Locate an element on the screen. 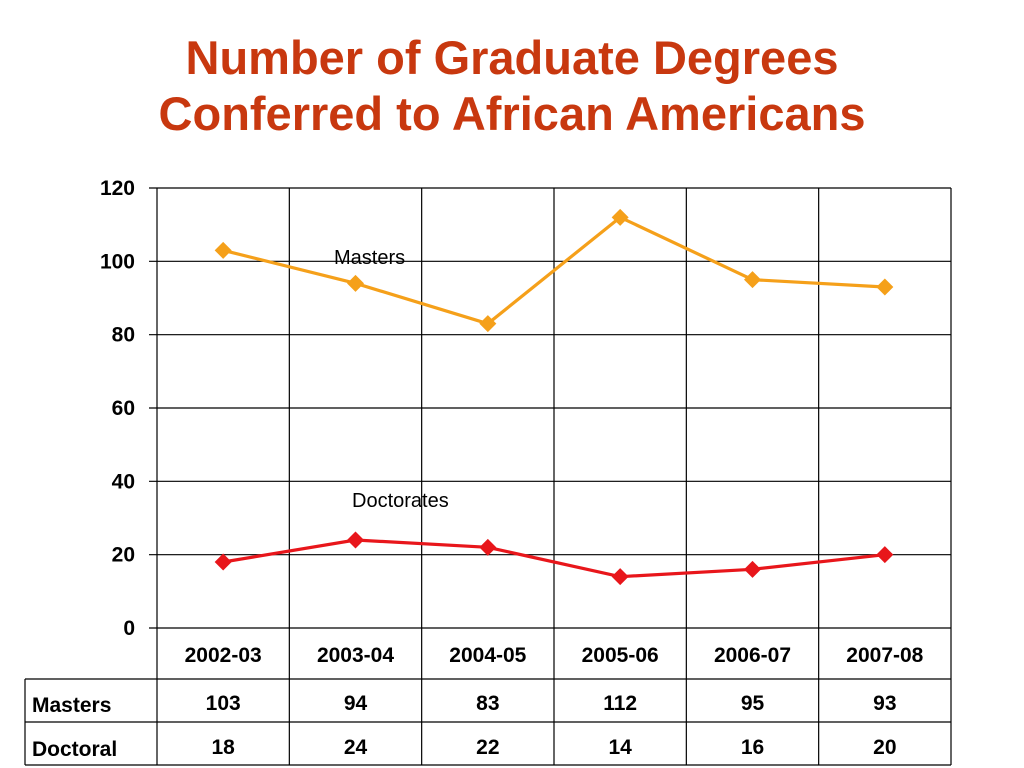 The image size is (1024, 768). x-tick-label: 2002-03 is located at coordinates (223, 655).